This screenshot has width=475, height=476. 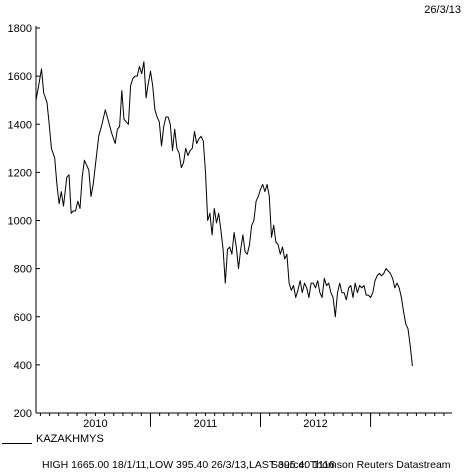 I want to click on y-tick-label: 1400, so click(x=20, y=125).